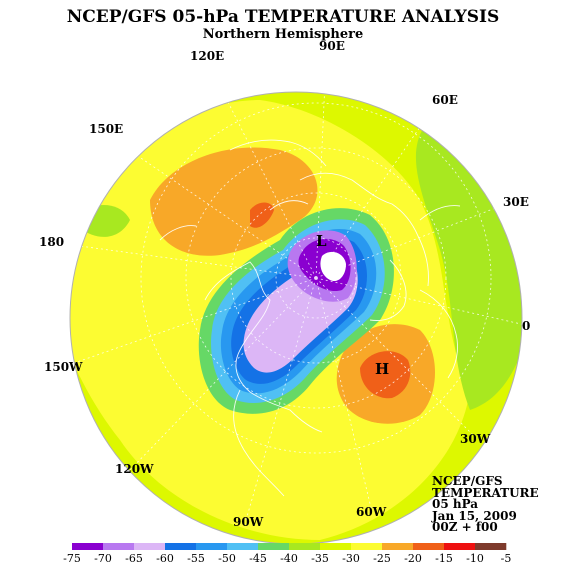  What do you see at coordinates (52, 242) in the screenshot?
I see `lon-label-180: 180` at bounding box center [52, 242].